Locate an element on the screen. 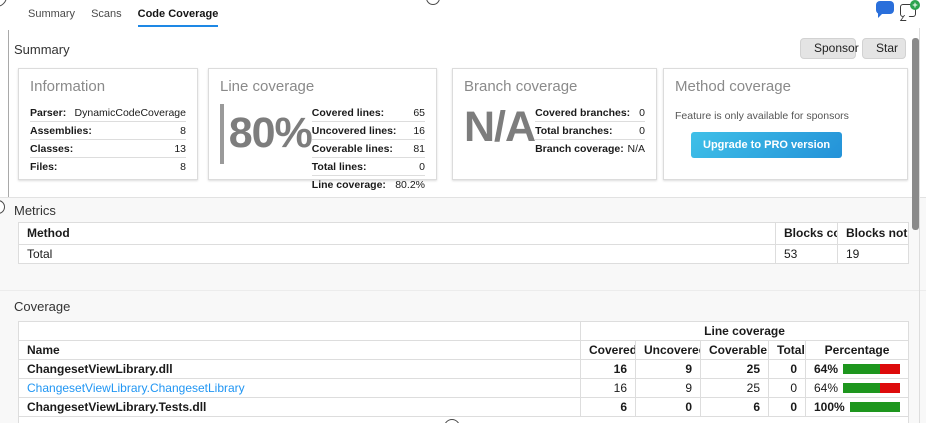  class-link: ChangesetViewLibrary.ChangesetLibrary is located at coordinates (299, 388).